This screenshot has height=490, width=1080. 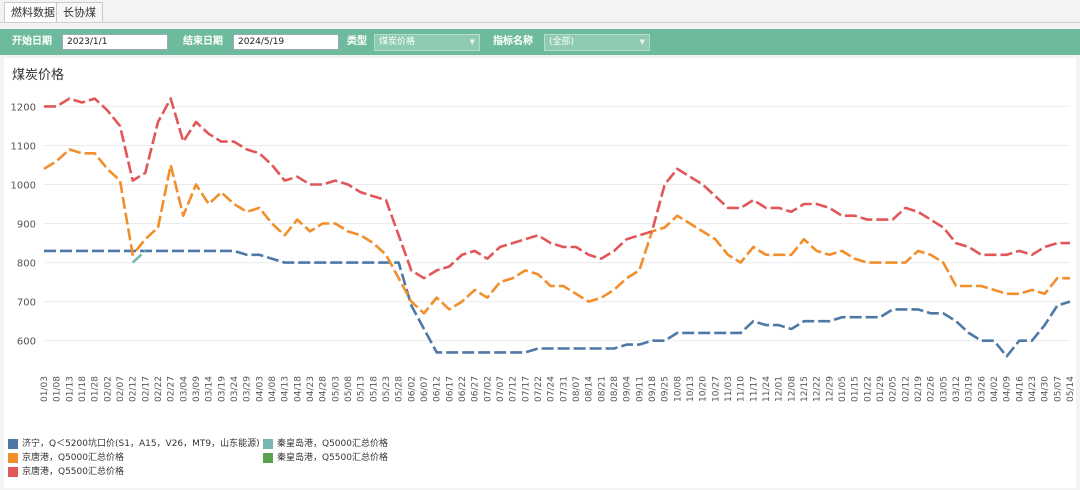 What do you see at coordinates (957, 389) in the screenshot?
I see `x-tick-label: 03/12` at bounding box center [957, 389].